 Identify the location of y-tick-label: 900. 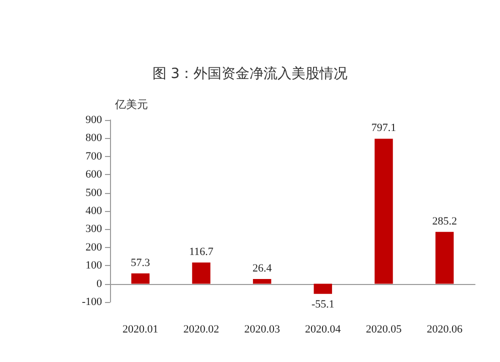
(94, 120).